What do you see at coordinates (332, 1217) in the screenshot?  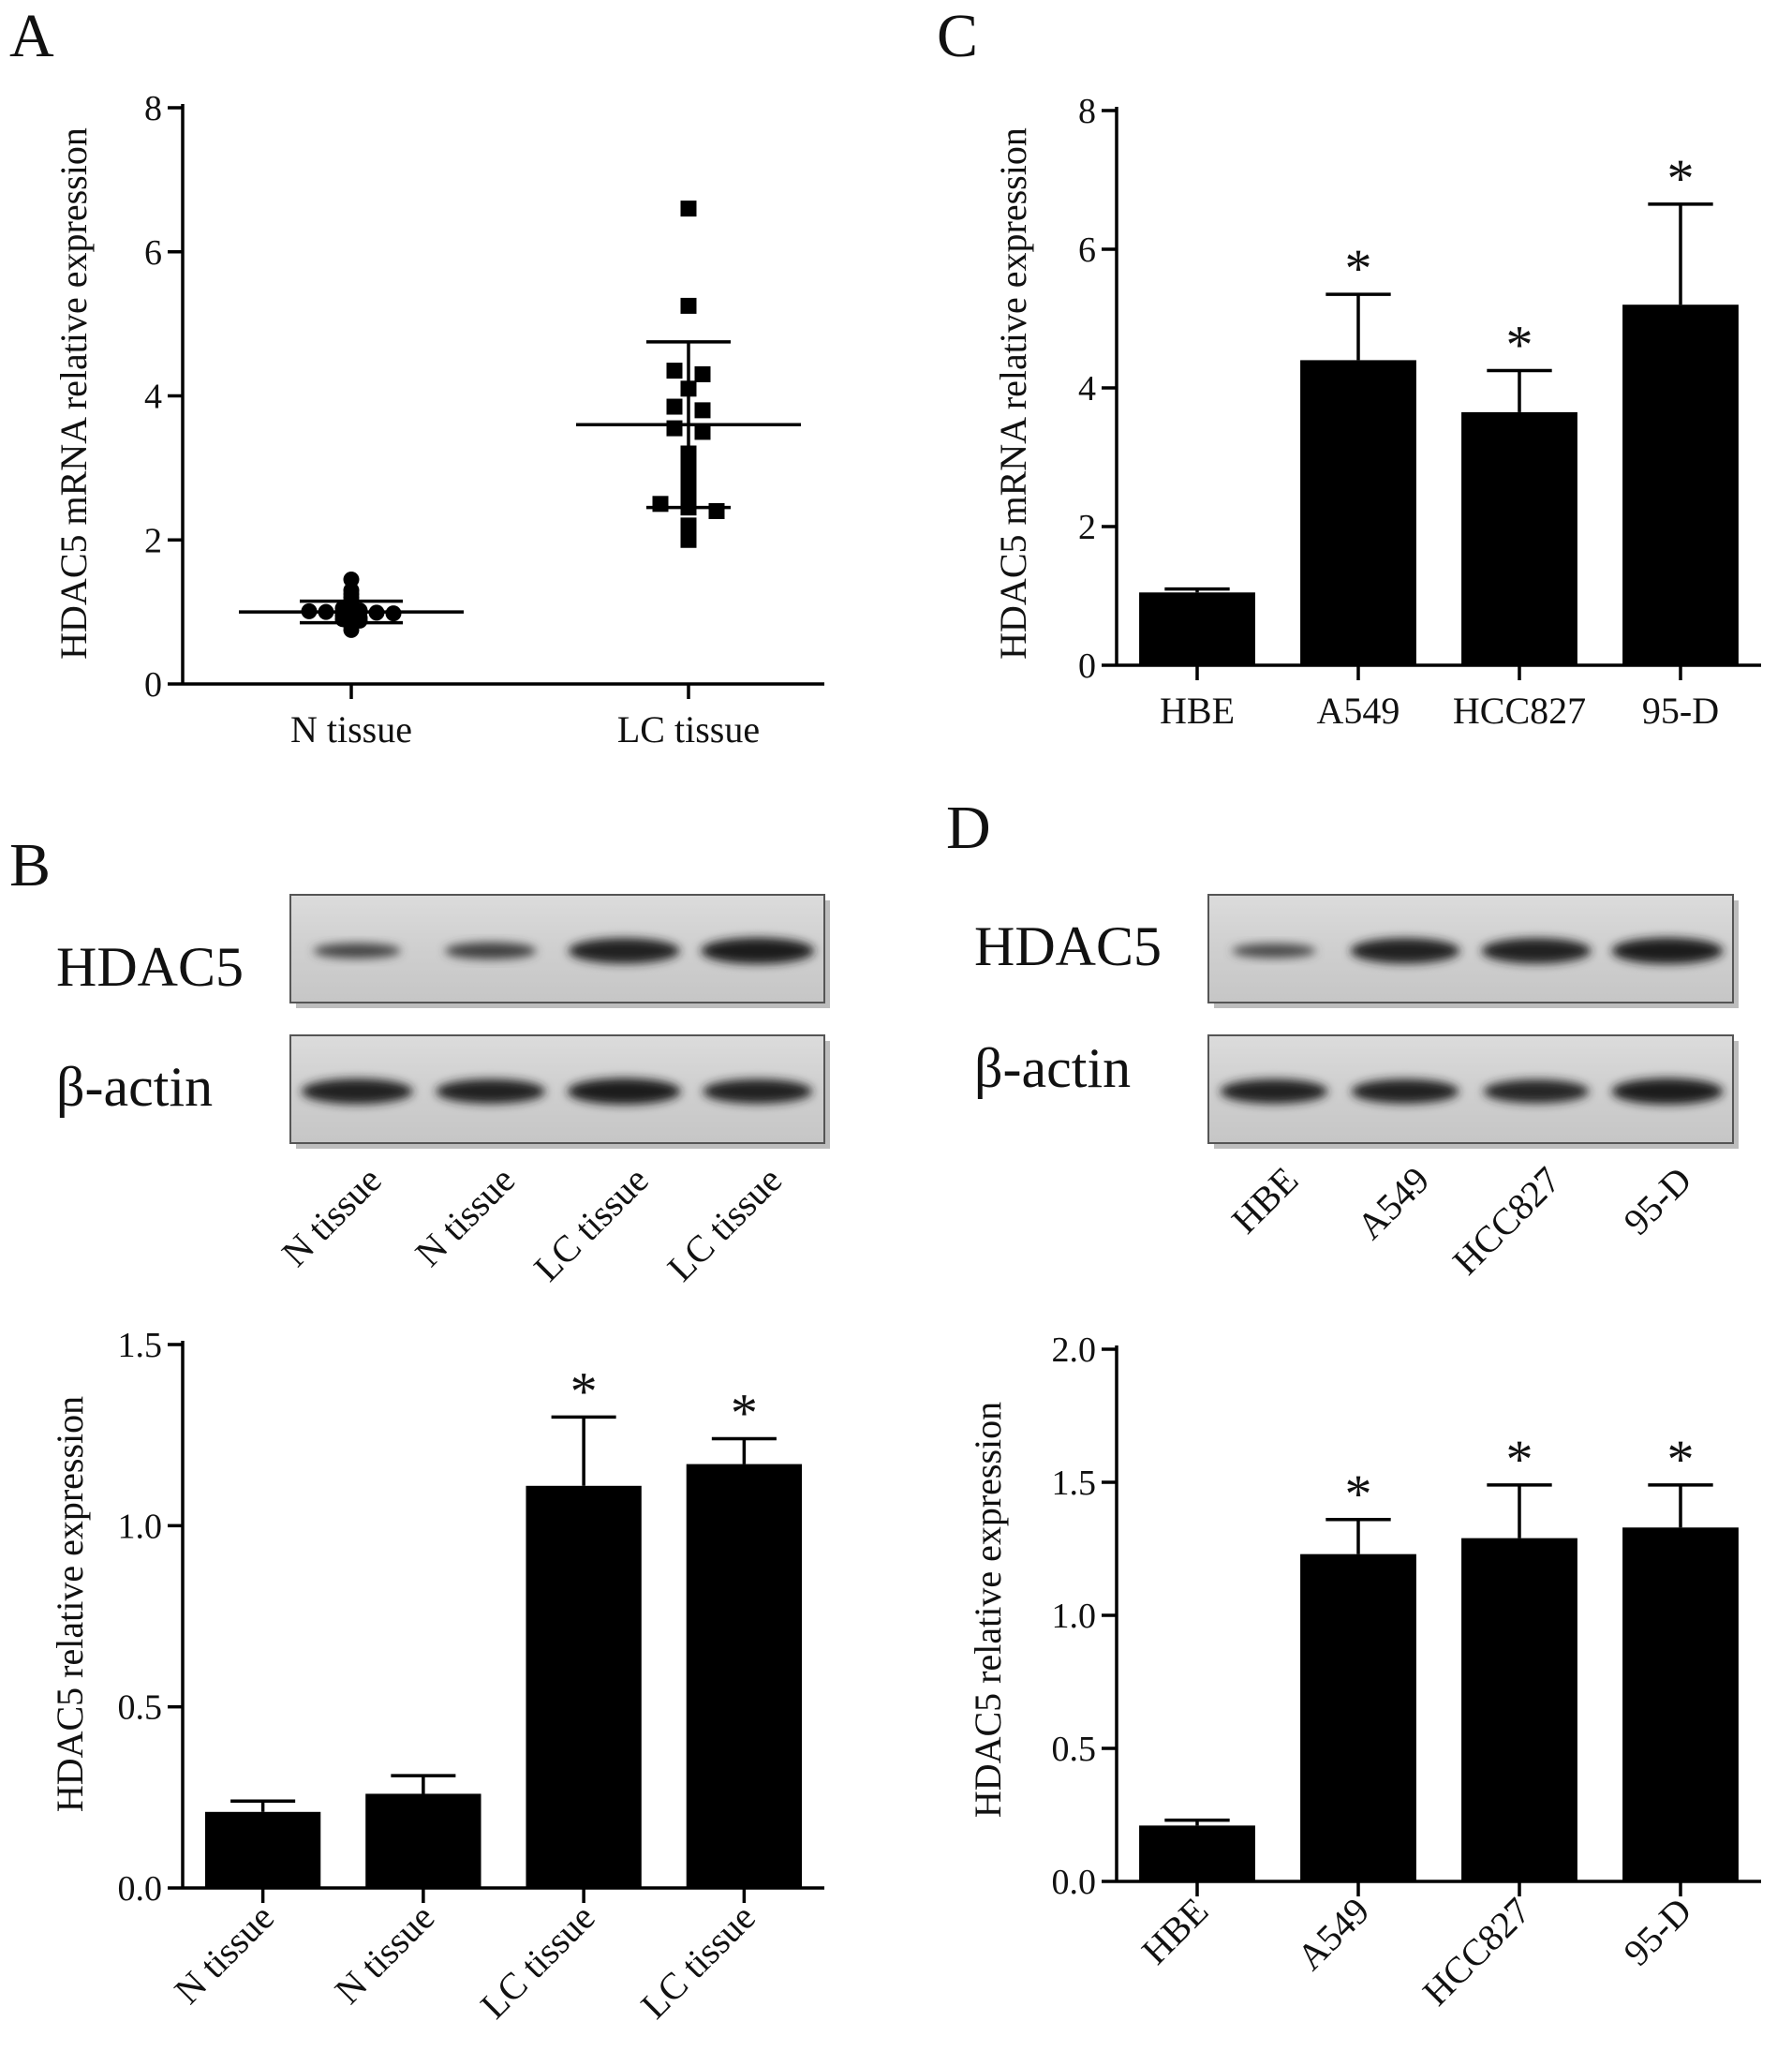 I see `blot-b-lane-label-n-tissue-0: N tissue` at bounding box center [332, 1217].